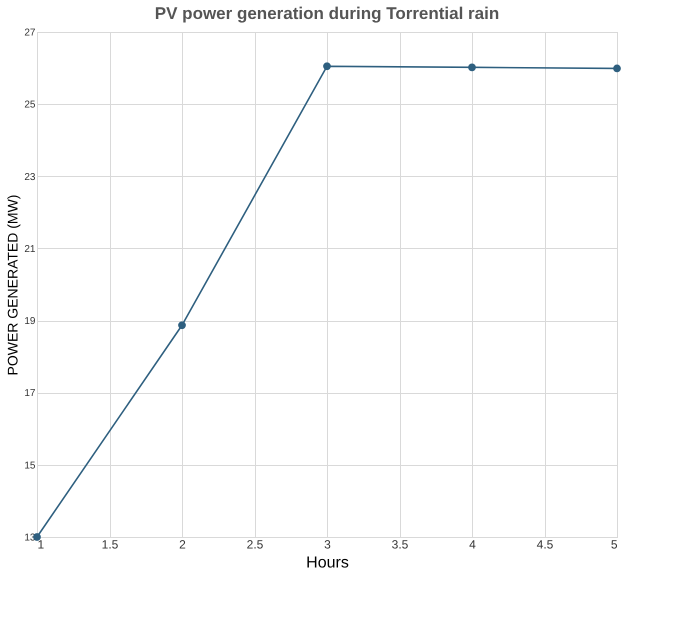  What do you see at coordinates (328, 545) in the screenshot?
I see `x-tick-label: 3` at bounding box center [328, 545].